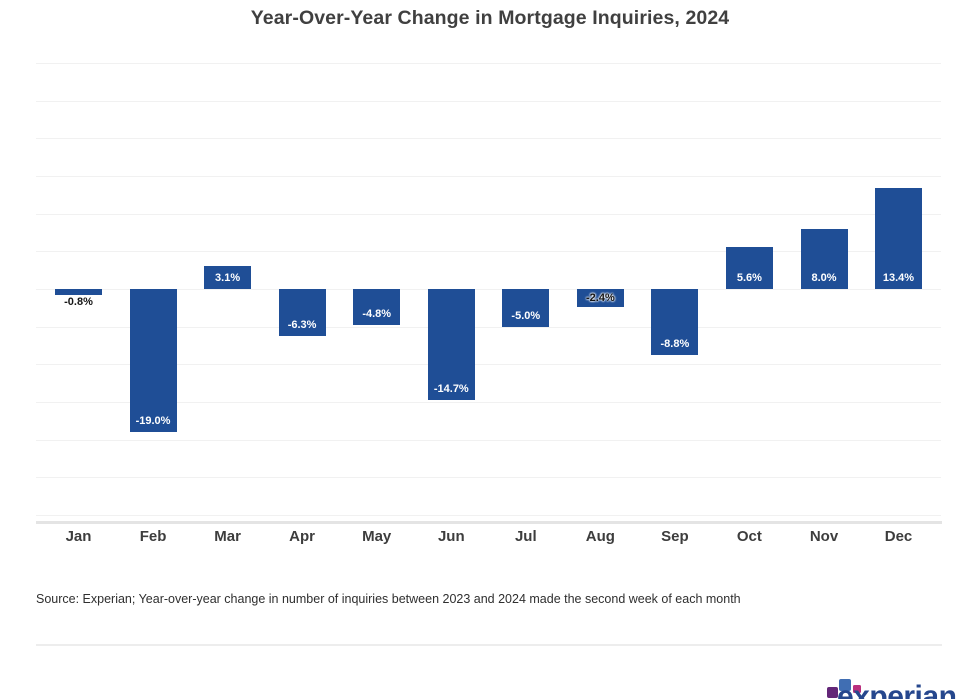  Describe the element at coordinates (824, 258) in the screenshot. I see `bar-nov: 8.0%` at that location.